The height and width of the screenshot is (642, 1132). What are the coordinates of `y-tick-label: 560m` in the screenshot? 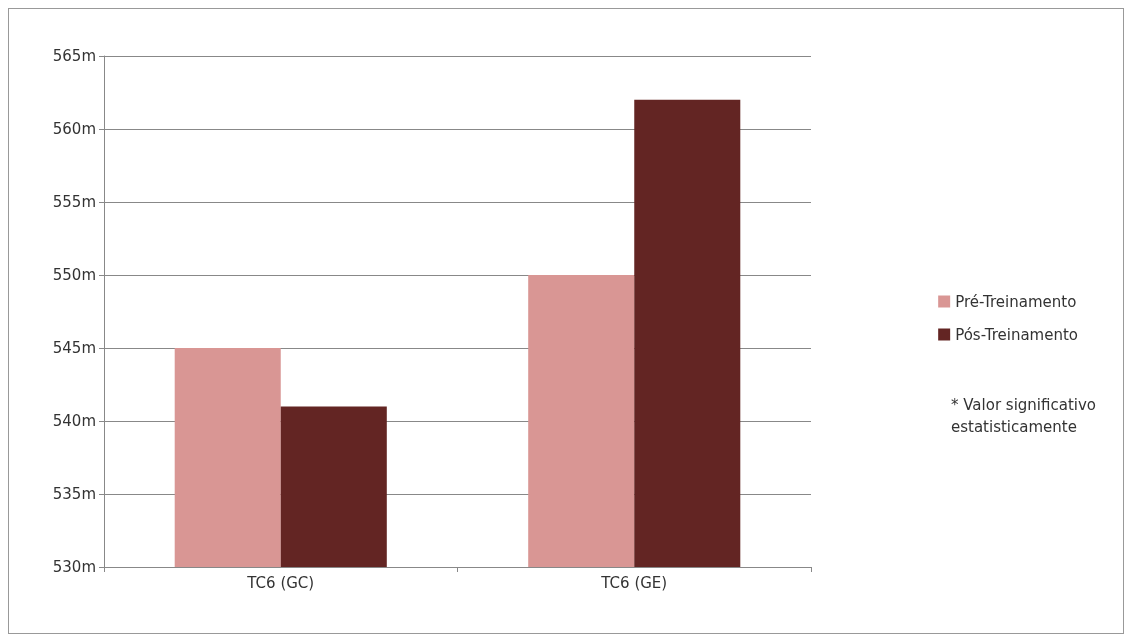 It's located at (74, 129).